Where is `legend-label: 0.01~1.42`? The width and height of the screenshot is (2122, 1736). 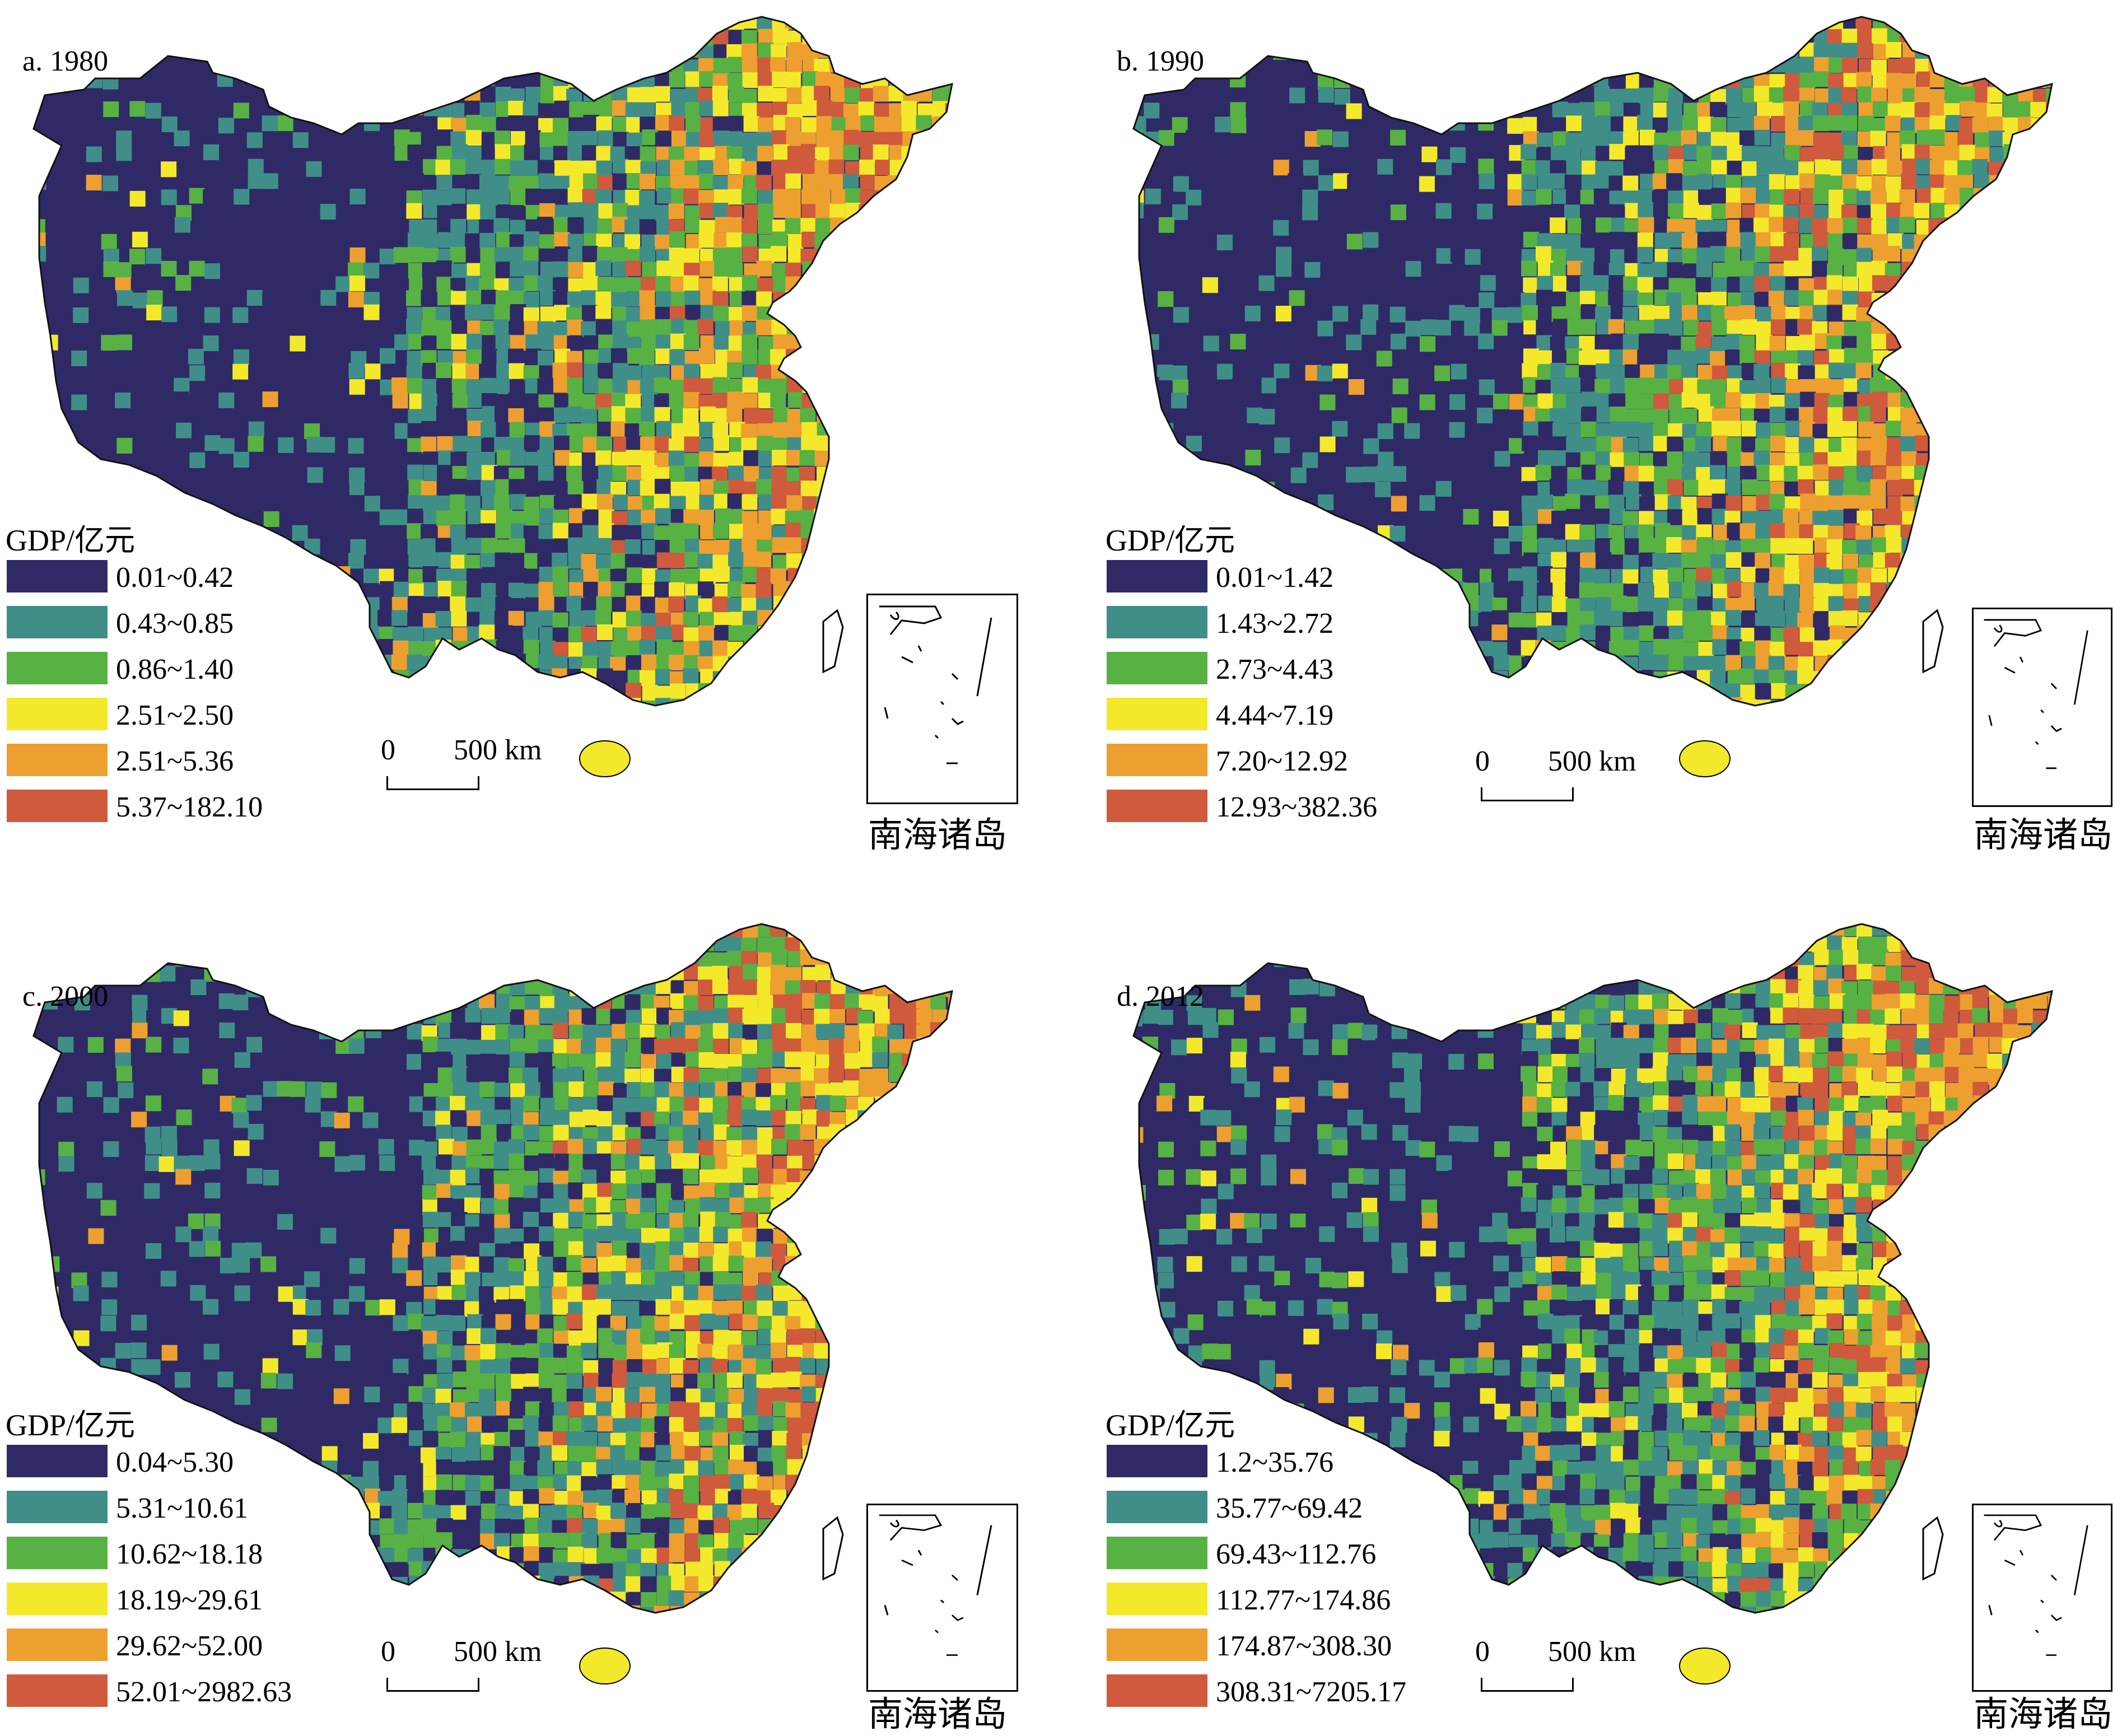
legend-label: 0.01~1.42 is located at coordinates (1274, 577).